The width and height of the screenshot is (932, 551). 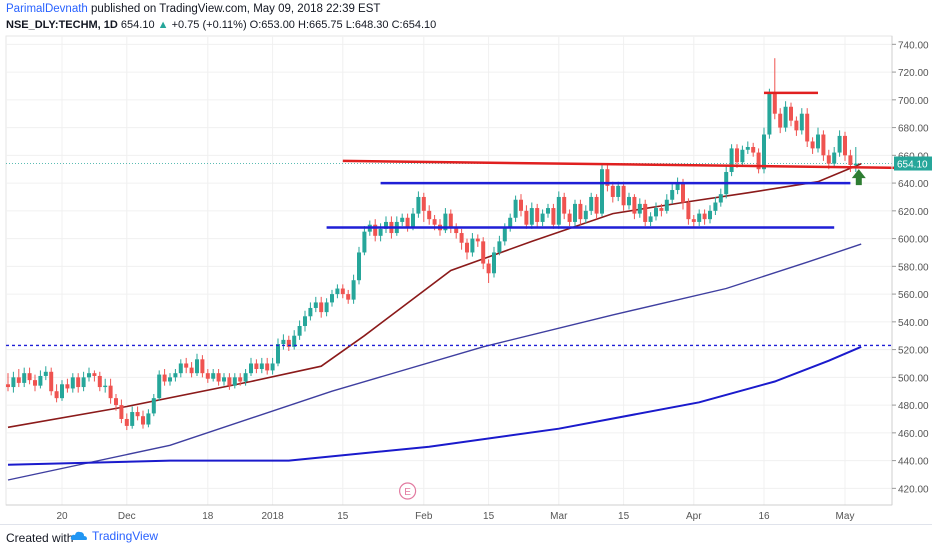 I want to click on last-price-label: 654.10, so click(x=912, y=165).